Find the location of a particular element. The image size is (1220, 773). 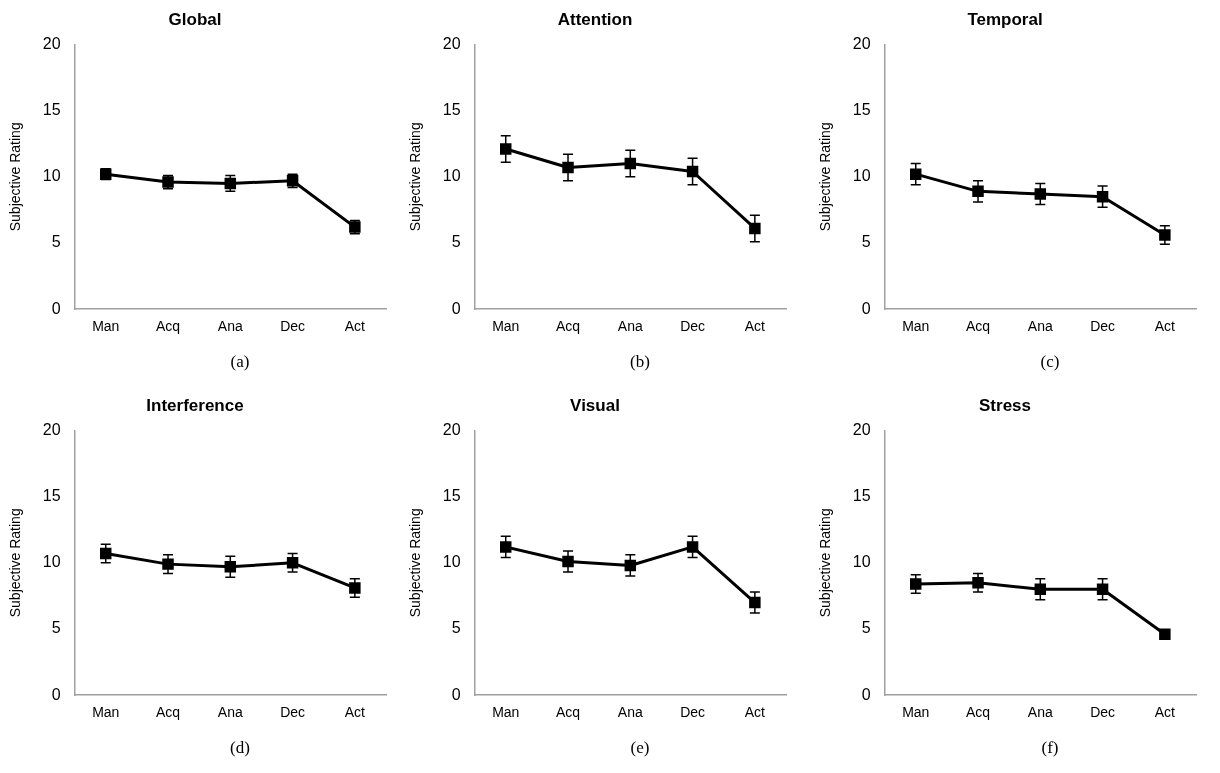

chart-title: Visual is located at coordinates (595, 405).